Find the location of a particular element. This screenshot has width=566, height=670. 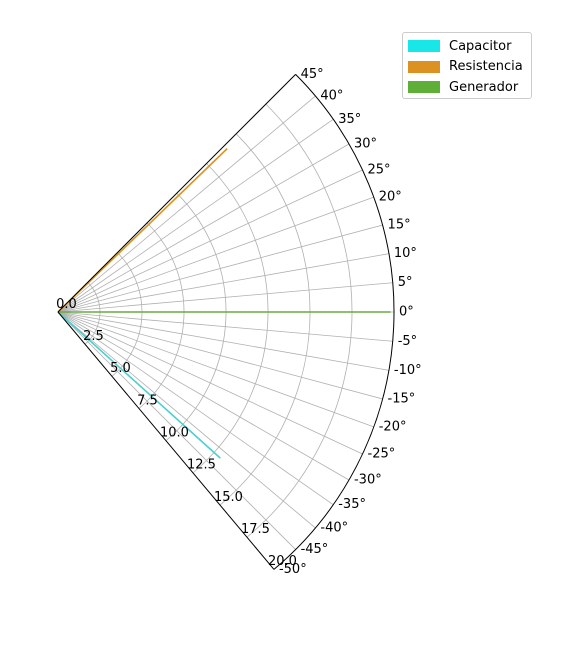

theta-tick-label: -50° is located at coordinates (293, 569).